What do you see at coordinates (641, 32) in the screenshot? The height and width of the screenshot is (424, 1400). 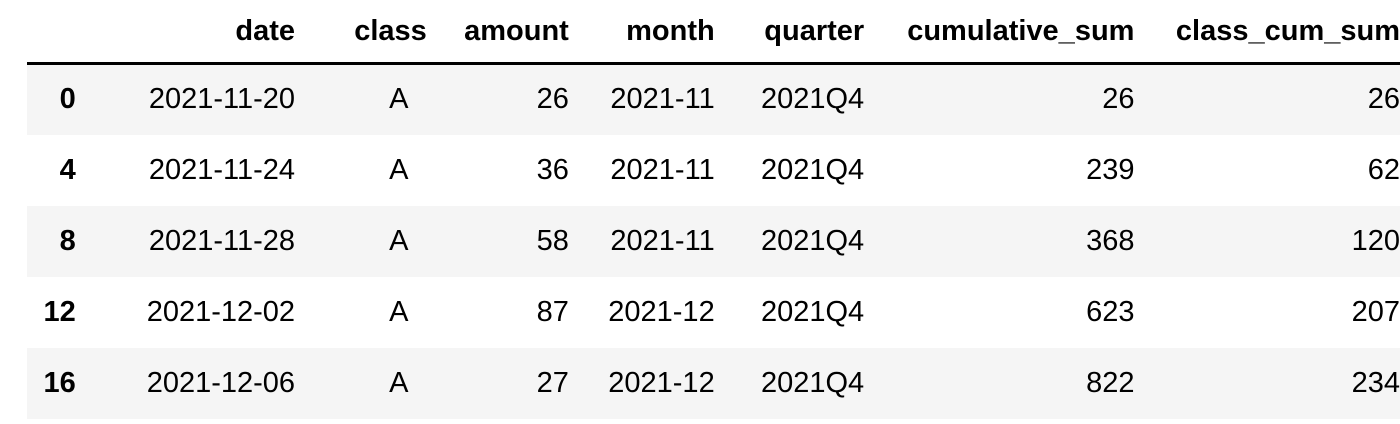 I see `header-month: month` at bounding box center [641, 32].